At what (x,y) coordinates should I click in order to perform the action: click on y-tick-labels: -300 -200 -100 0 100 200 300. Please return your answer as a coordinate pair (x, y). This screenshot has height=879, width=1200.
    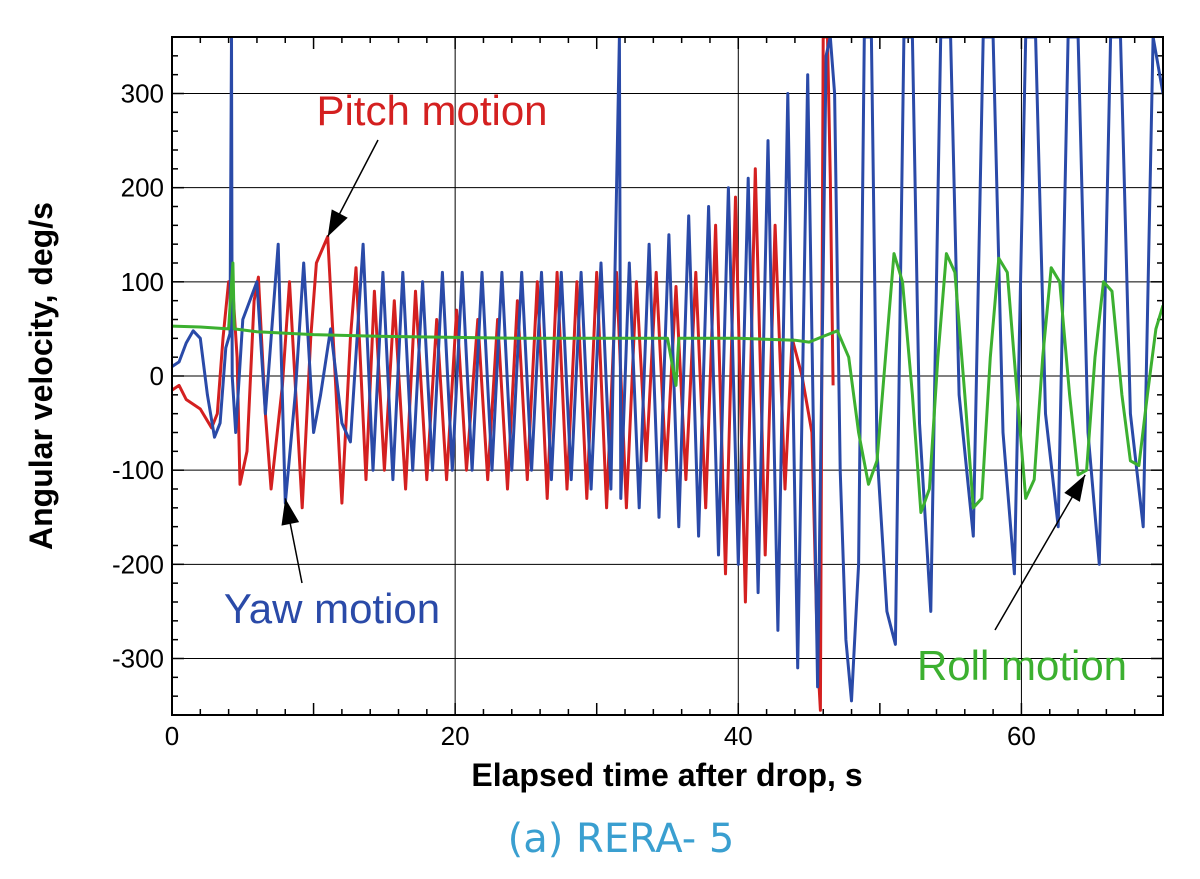
    Looking at the image, I should click on (138, 376).